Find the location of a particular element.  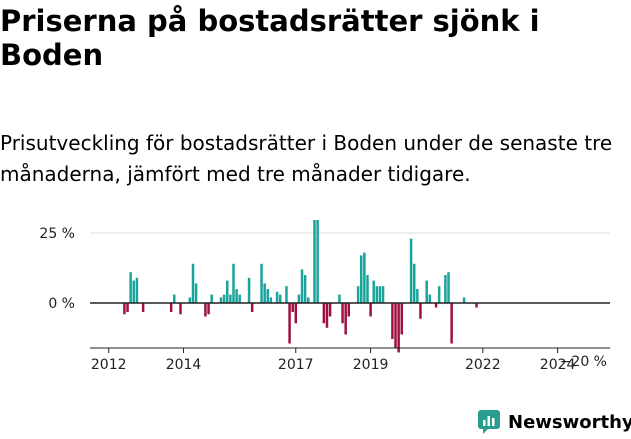

x-tick-label: 2014 is located at coordinates (184, 365).